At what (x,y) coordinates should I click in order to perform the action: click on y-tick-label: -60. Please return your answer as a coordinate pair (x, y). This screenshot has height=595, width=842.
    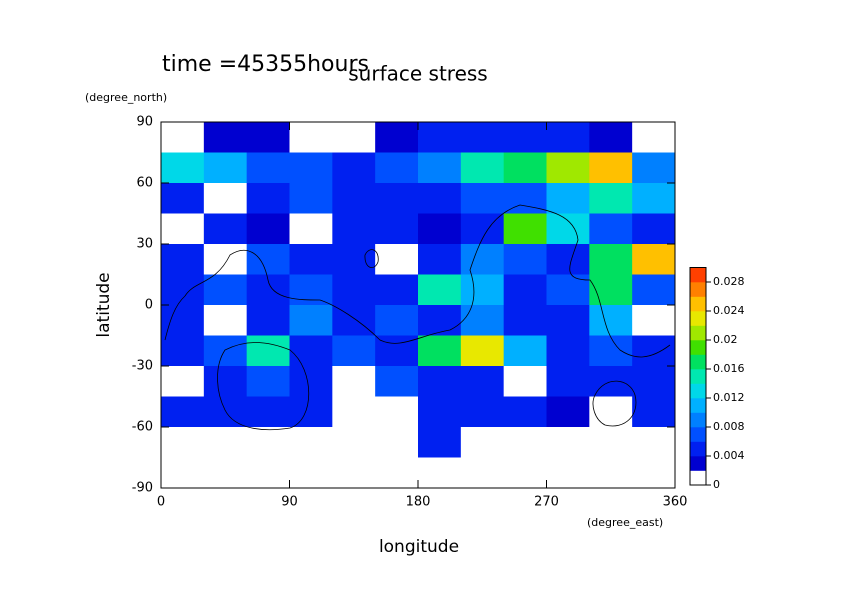
    Looking at the image, I should click on (142, 427).